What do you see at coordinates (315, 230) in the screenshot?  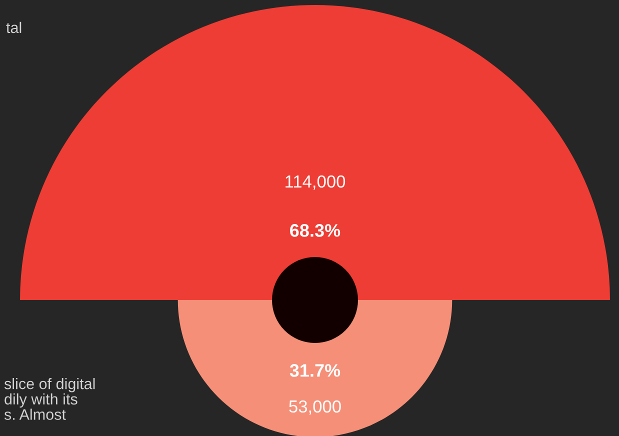 I see `text: 68.3%` at bounding box center [315, 230].